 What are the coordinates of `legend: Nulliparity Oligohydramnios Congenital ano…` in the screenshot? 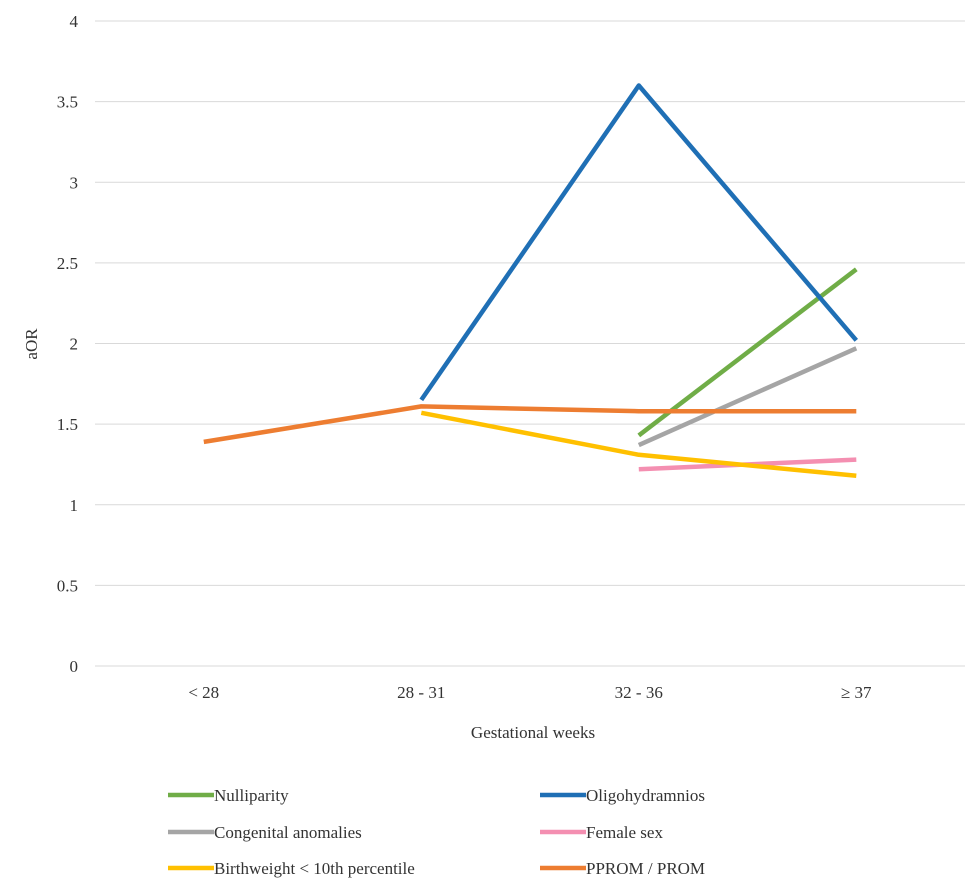 It's located at (436, 832).